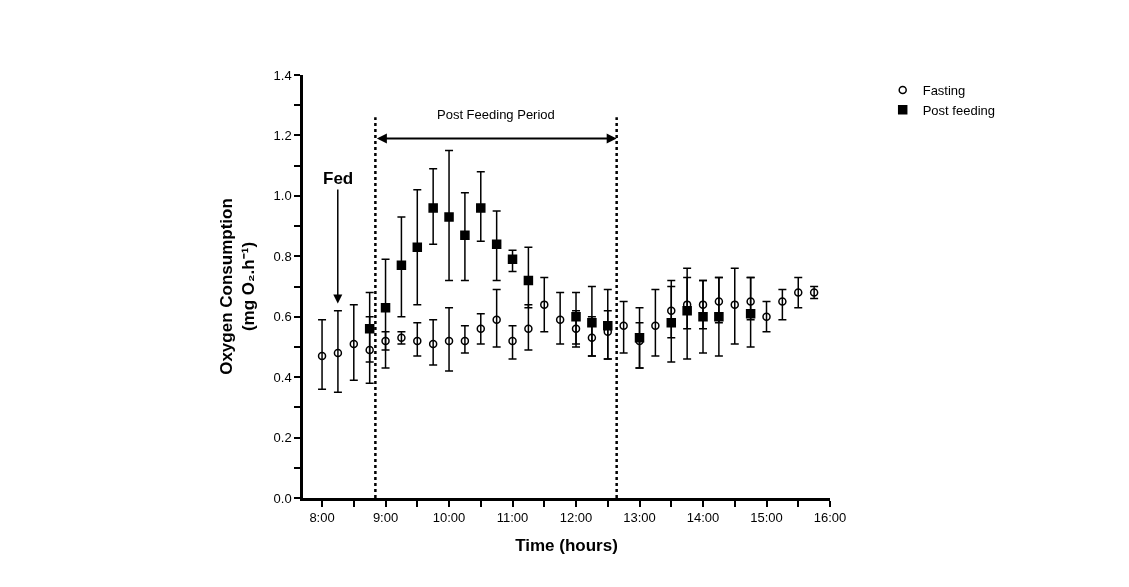  What do you see at coordinates (282, 75) in the screenshot?
I see `y-tick-label: 1.4` at bounding box center [282, 75].